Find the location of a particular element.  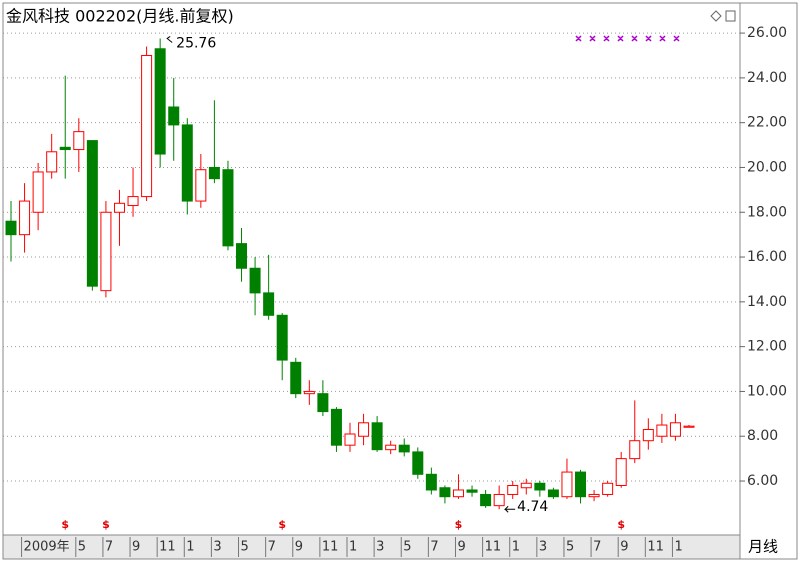

y-tick-label: 24.00 is located at coordinates (767, 78).